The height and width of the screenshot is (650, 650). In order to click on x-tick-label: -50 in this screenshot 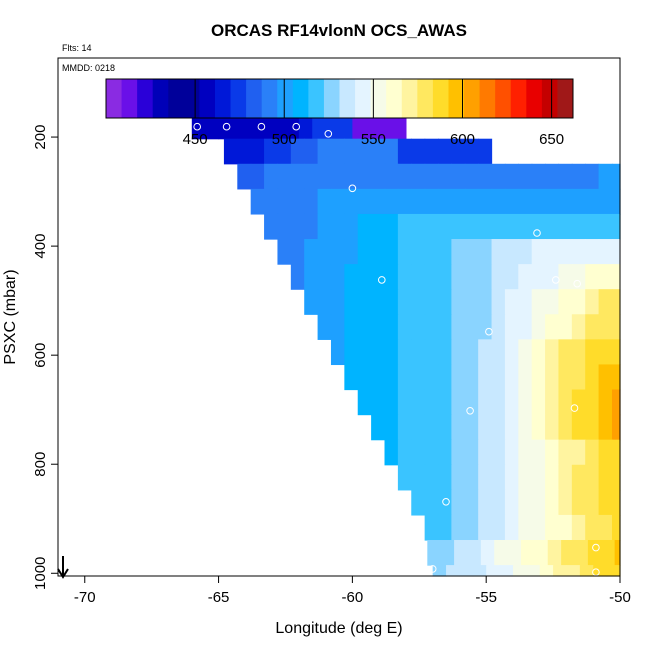, I will do `click(620, 597)`.